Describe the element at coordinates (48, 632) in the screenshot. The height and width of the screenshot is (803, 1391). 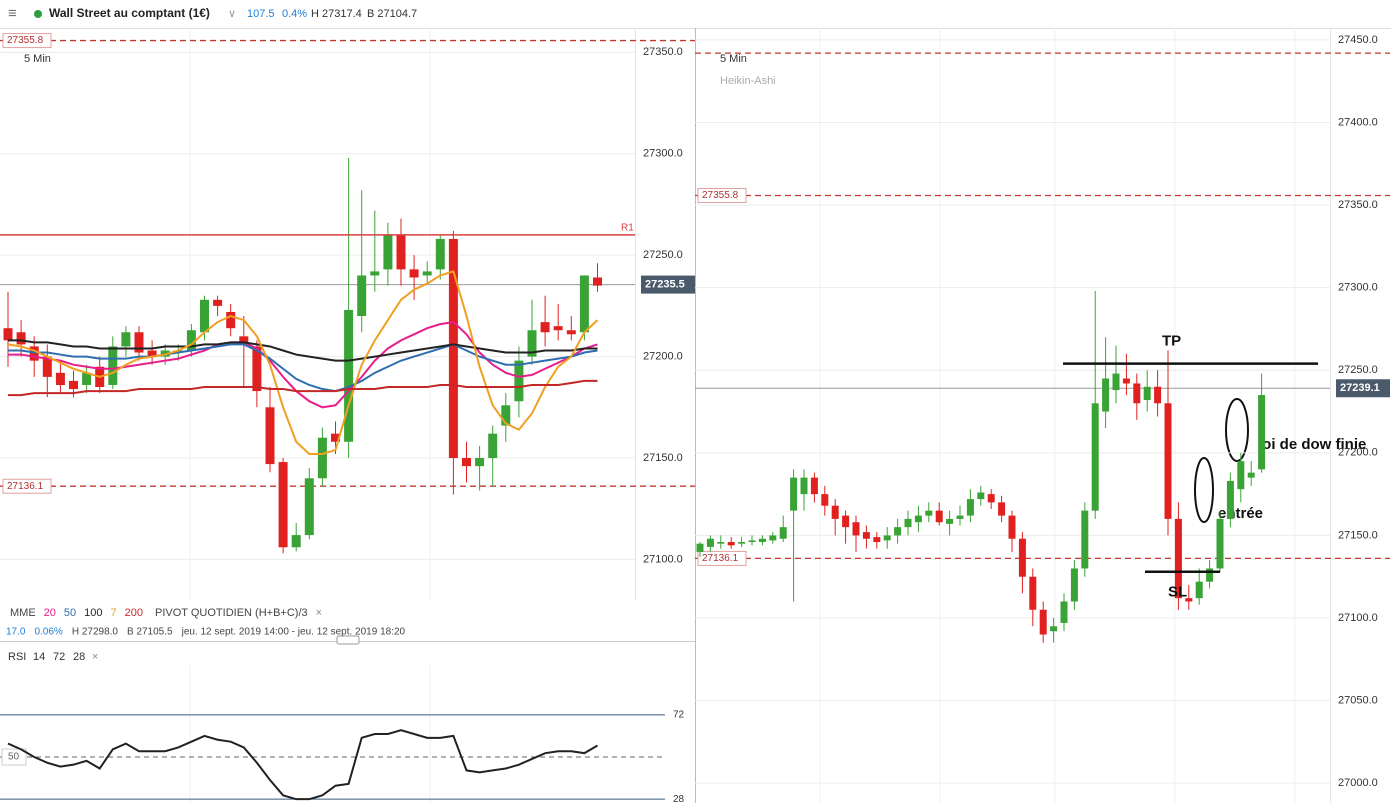
I see `info-item: 0.06%` at that location.